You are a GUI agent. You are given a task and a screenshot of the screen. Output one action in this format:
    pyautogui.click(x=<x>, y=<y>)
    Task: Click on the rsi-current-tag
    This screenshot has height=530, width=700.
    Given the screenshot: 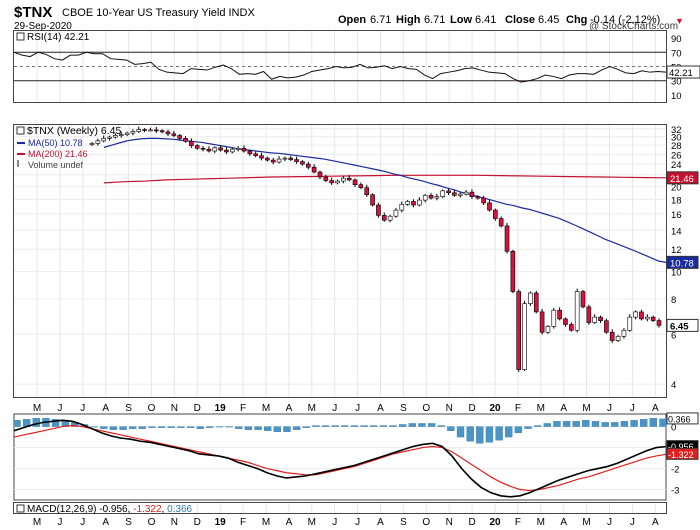 What is the action you would take?
    pyautogui.click(x=683, y=72)
    